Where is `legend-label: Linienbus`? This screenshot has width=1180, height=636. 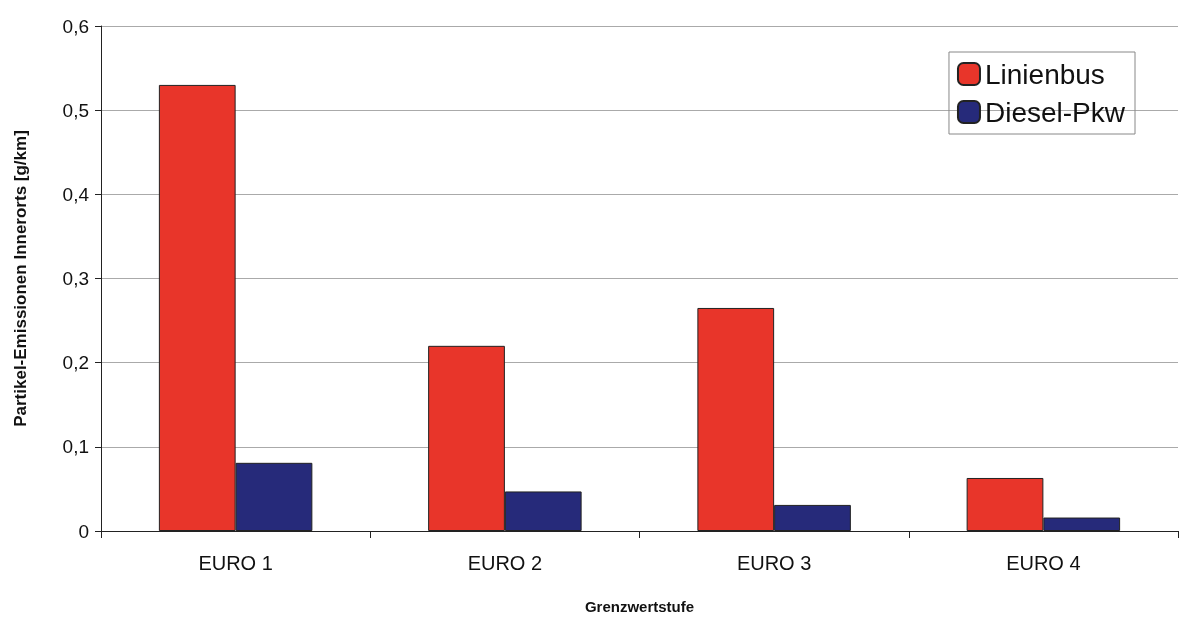 legend-label: Linienbus is located at coordinates (1044, 74).